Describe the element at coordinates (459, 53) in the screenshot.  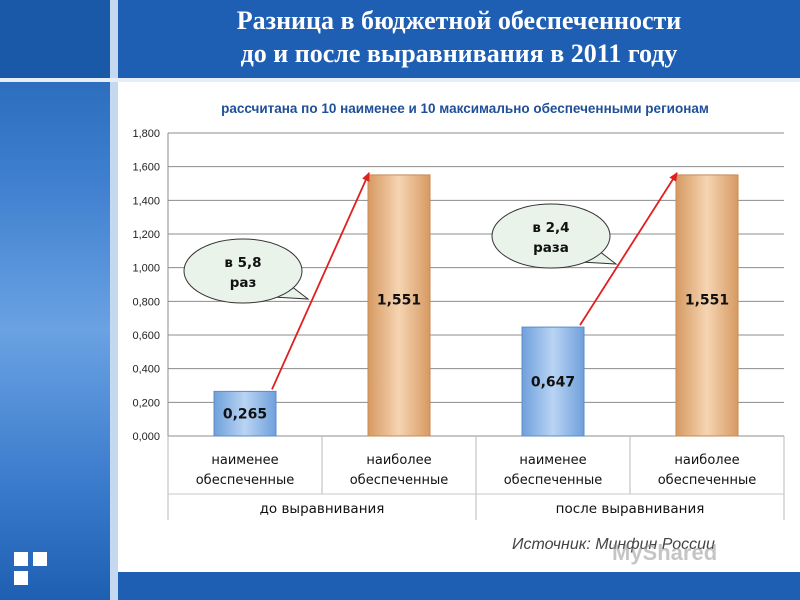
I see `title-line-2: до и после выравнивания в 2011 году` at that location.